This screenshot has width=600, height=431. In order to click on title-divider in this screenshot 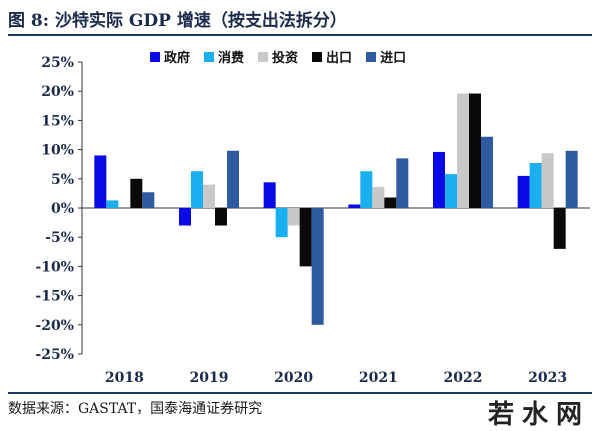, I will do `click(300, 35)`.